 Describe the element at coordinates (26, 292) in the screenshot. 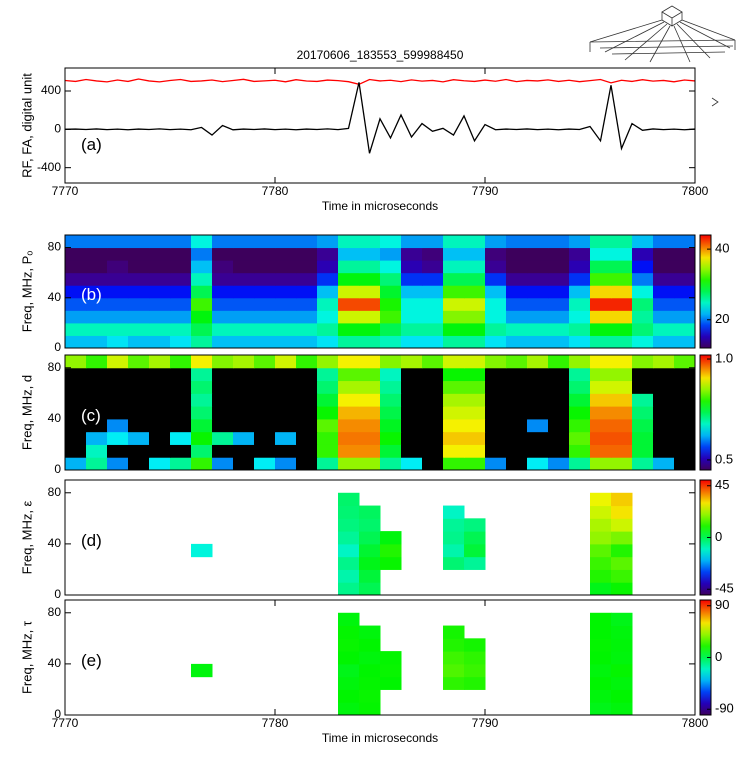

I see `y-axis-label: Freq, MHz, Pₒ` at that location.